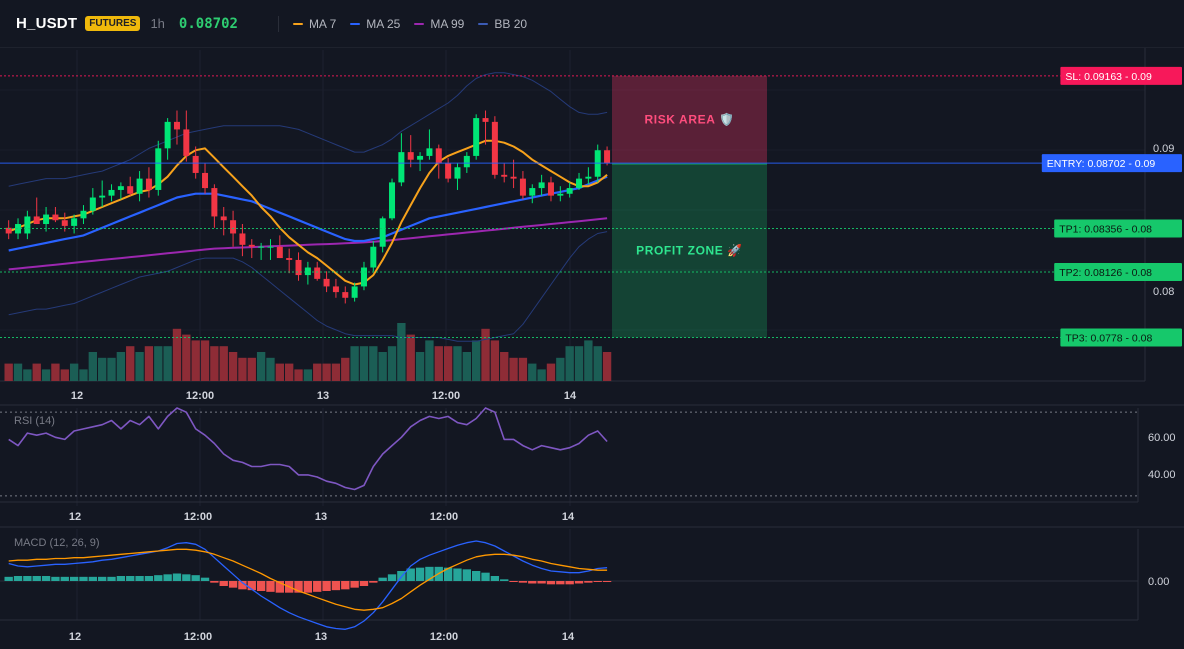 The height and width of the screenshot is (649, 1184). I want to click on legend-ma25-label: MA 25, so click(383, 23).